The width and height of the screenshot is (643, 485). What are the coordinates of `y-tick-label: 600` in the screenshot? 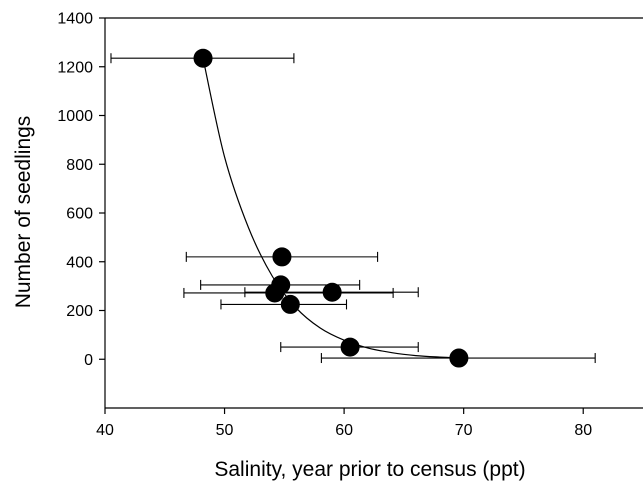 It's located at (79, 214).